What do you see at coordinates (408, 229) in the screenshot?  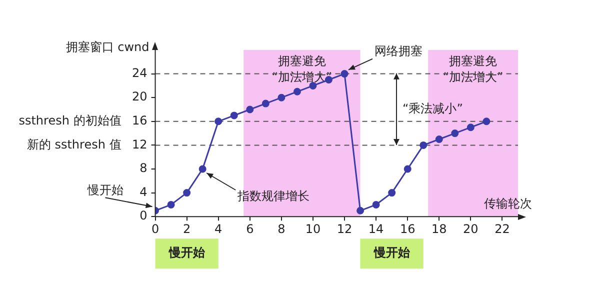 I see `x-tick-label: 16` at bounding box center [408, 229].